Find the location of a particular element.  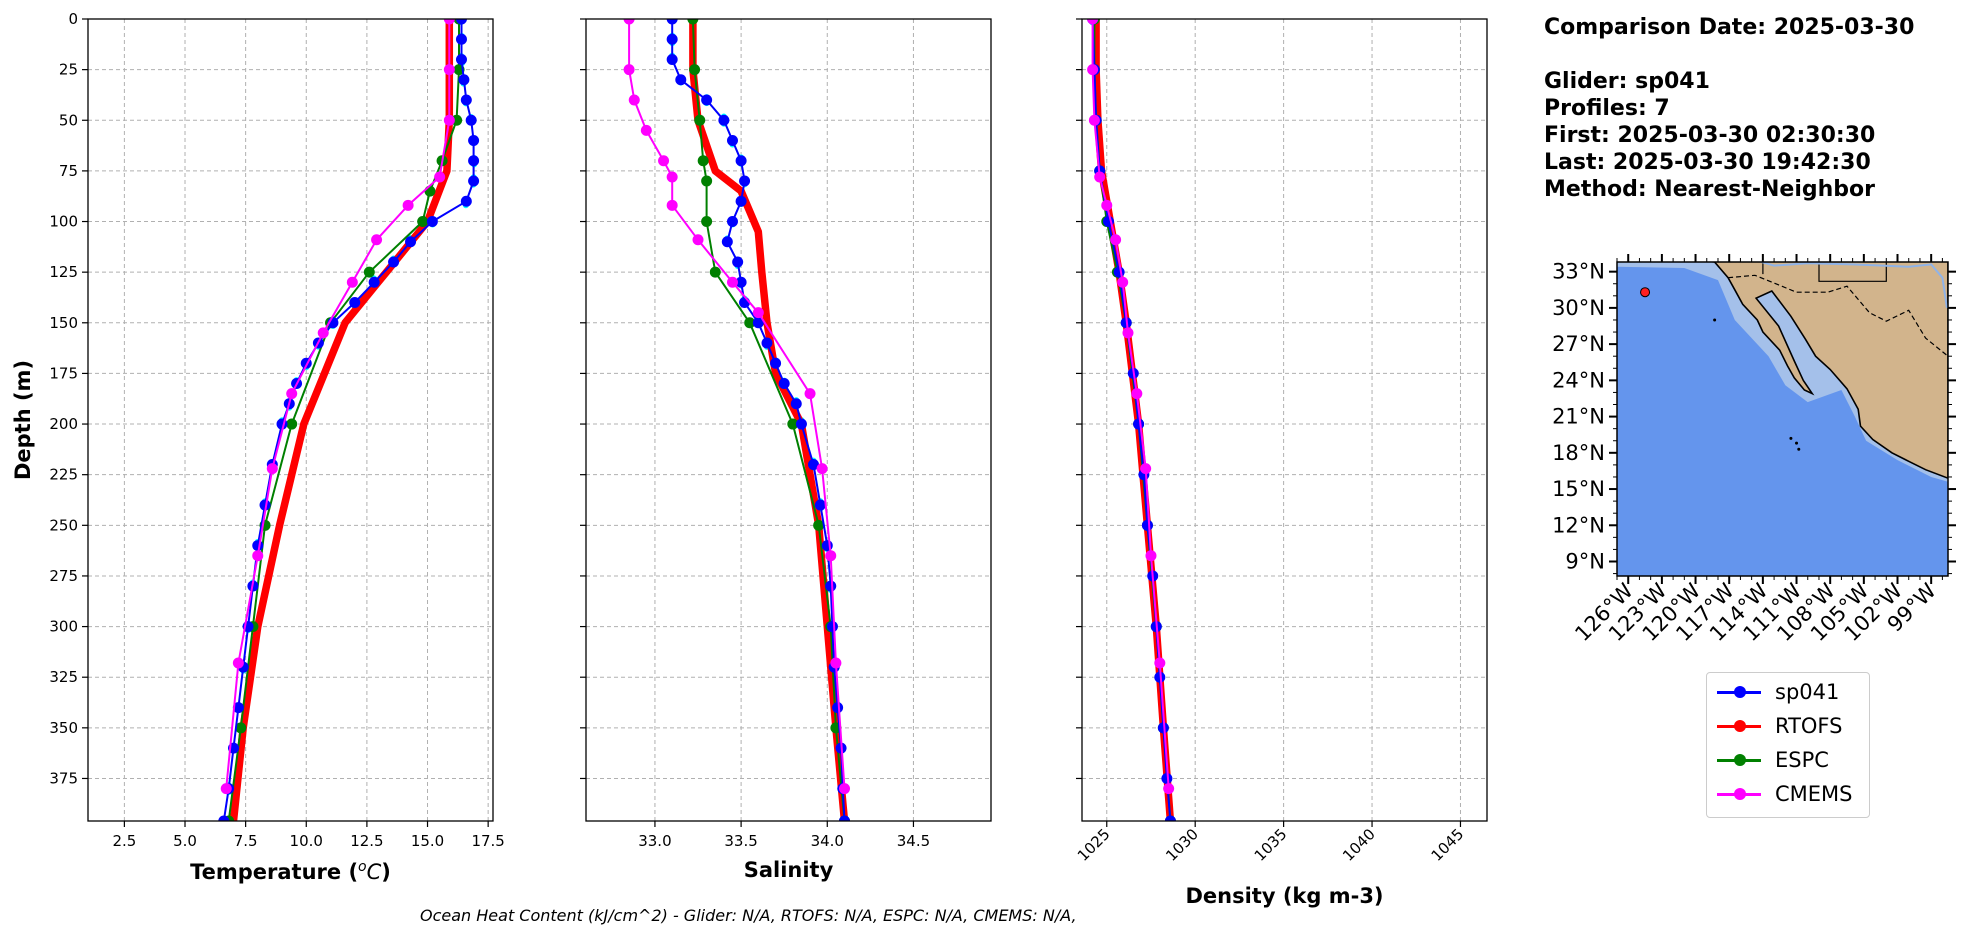

x-tick-label: 34.5 is located at coordinates (913, 841).